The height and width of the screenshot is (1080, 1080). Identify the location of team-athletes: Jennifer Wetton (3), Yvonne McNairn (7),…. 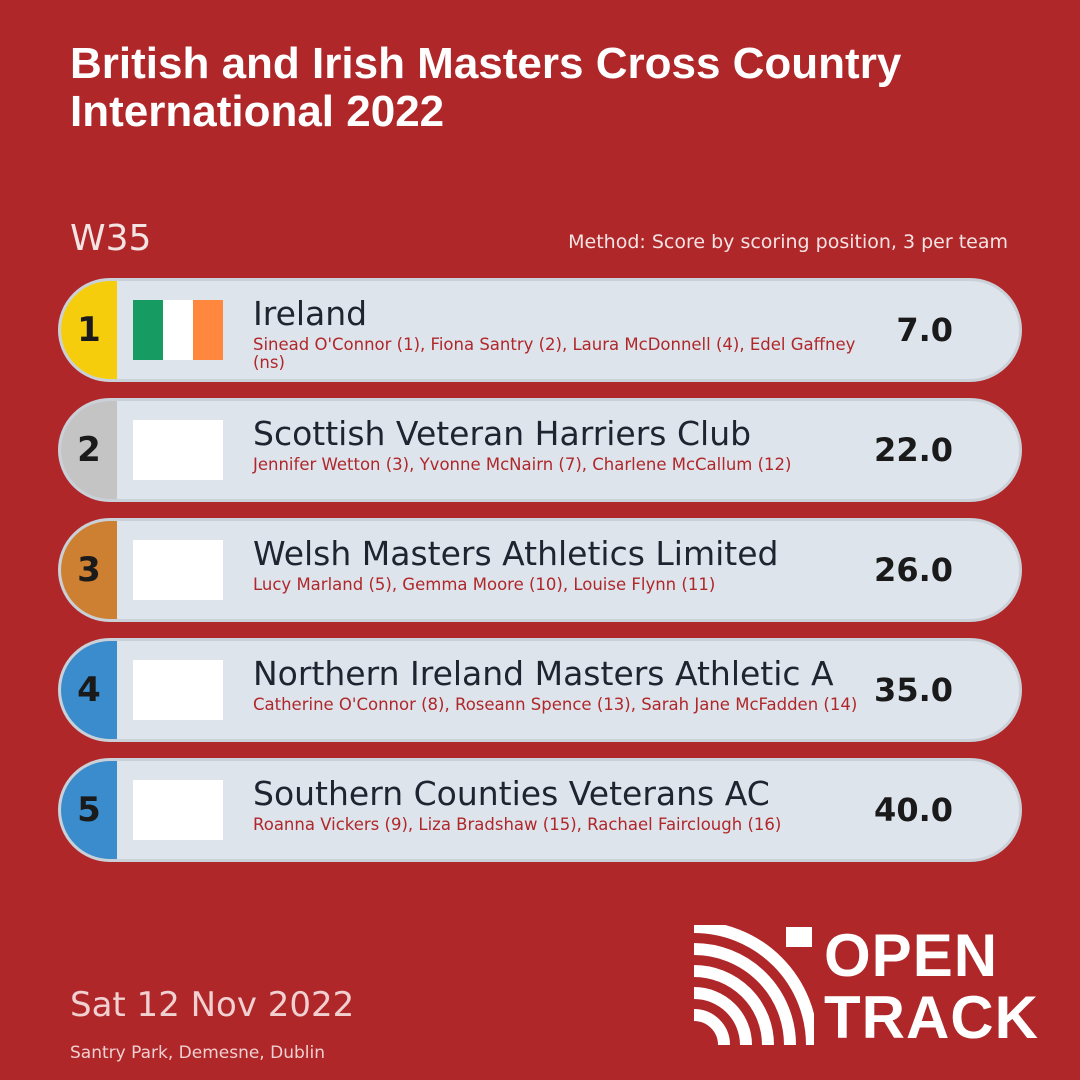
(522, 464).